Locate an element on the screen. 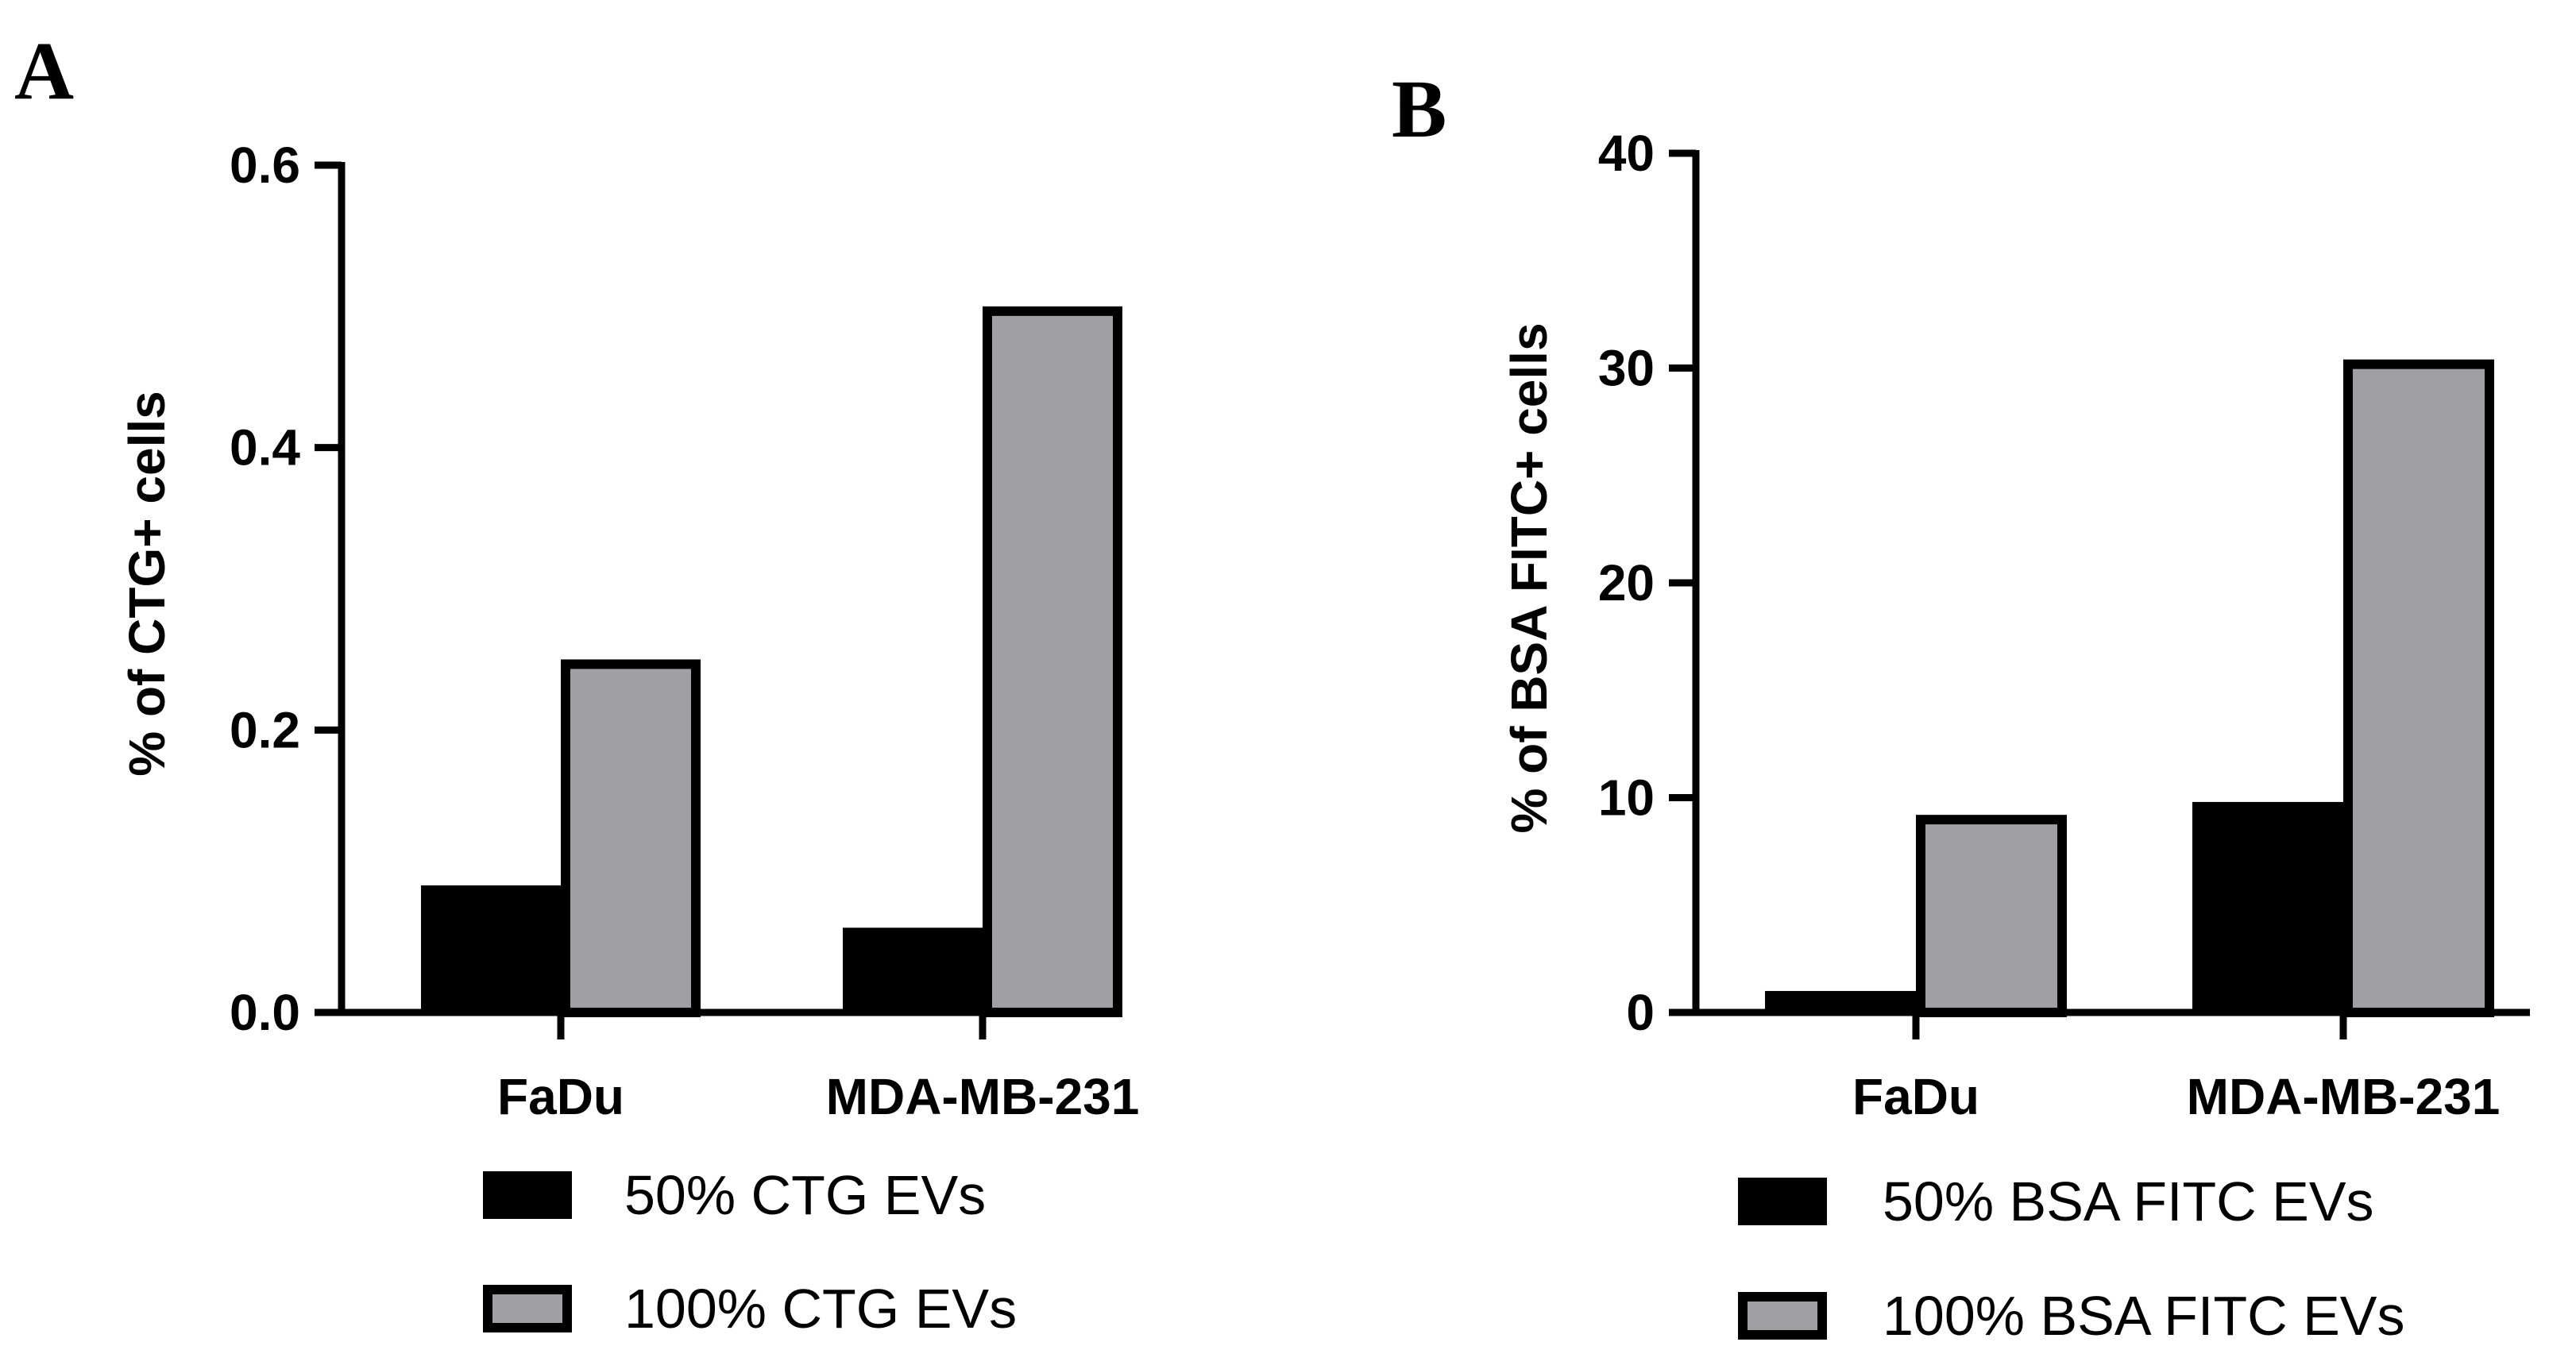 Image resolution: width=2576 pixels, height=1369 pixels. legend-a: 50% CTG EVs 100% CTG EVs is located at coordinates (750, 1252).